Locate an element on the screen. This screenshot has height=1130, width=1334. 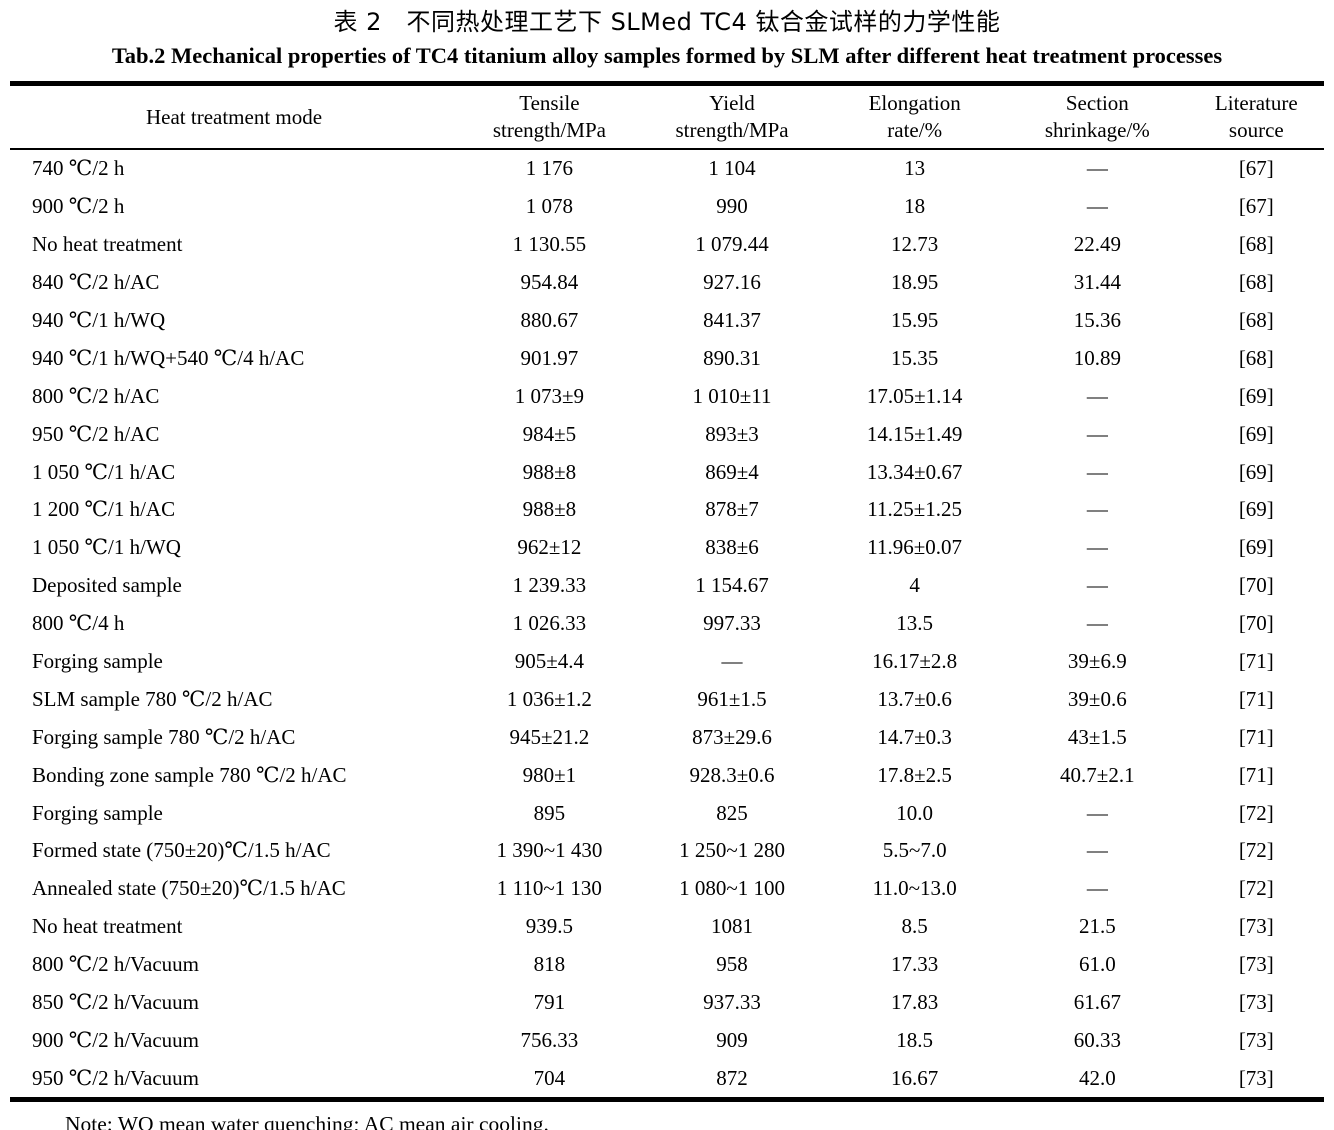
table-cell: 31.44 is located at coordinates (1097, 282).